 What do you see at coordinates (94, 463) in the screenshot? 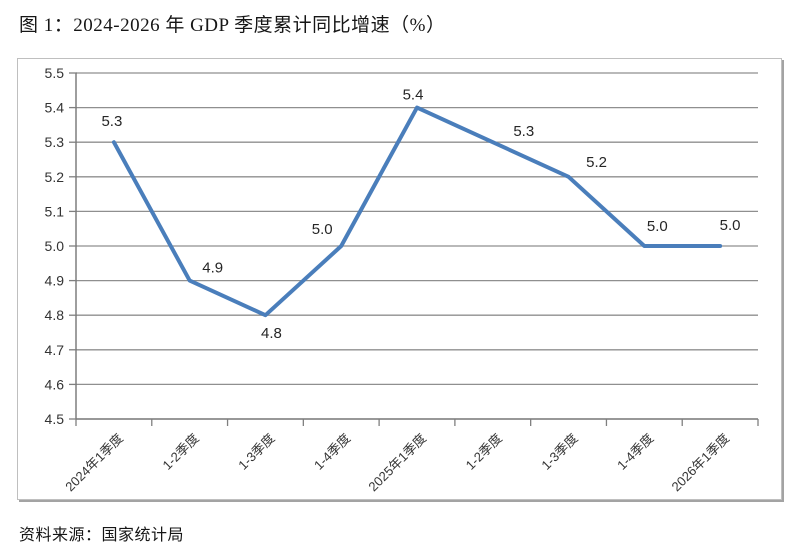
I see `x-axis-tick-label: 2024年1季度` at bounding box center [94, 463].